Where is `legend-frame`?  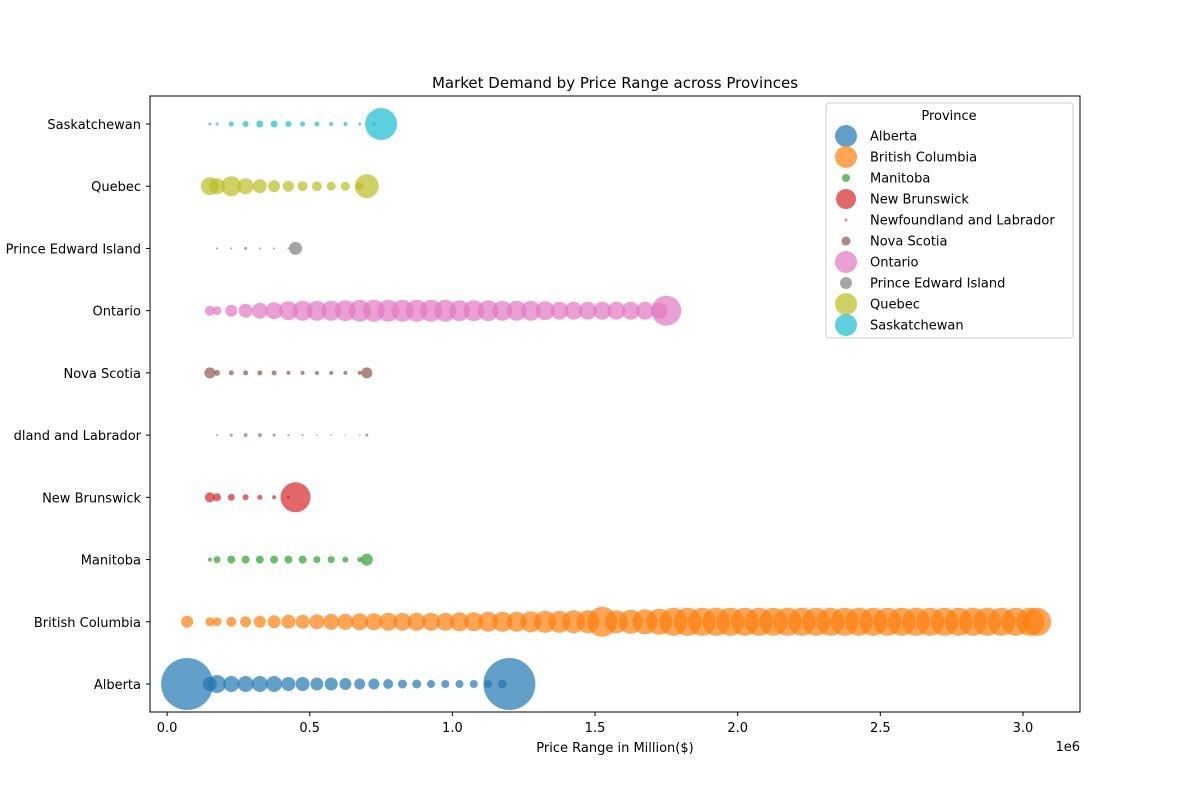
legend-frame is located at coordinates (949, 220).